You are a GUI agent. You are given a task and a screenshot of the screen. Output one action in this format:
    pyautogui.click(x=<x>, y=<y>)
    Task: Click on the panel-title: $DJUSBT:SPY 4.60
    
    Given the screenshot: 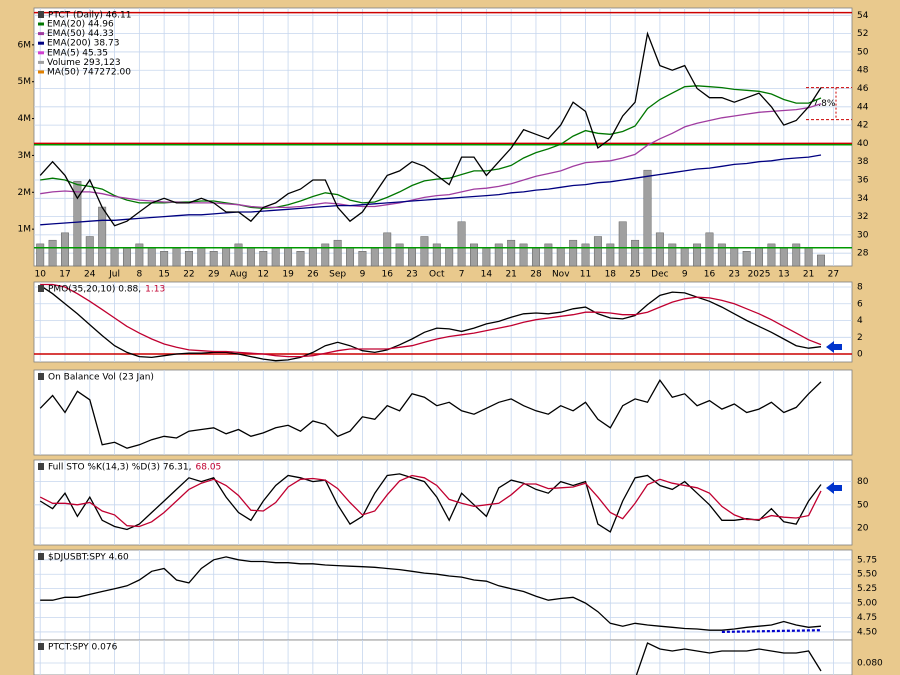 What is the action you would take?
    pyautogui.click(x=88, y=558)
    